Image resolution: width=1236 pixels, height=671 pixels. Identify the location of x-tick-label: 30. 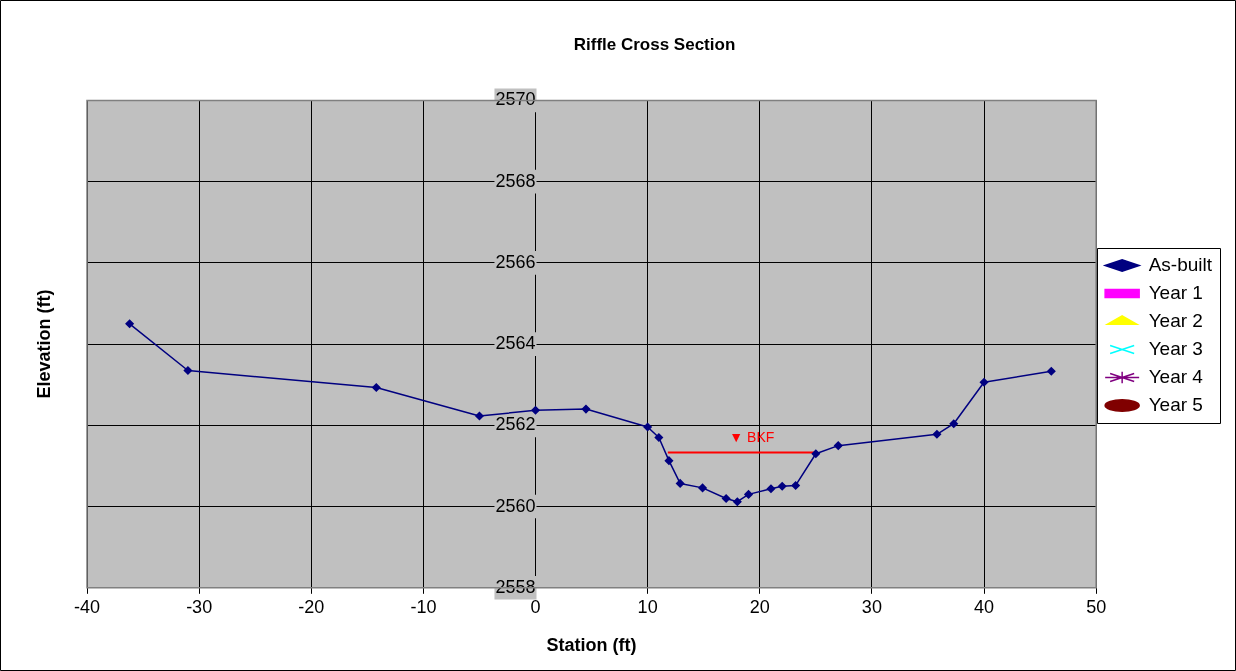
(871, 606).